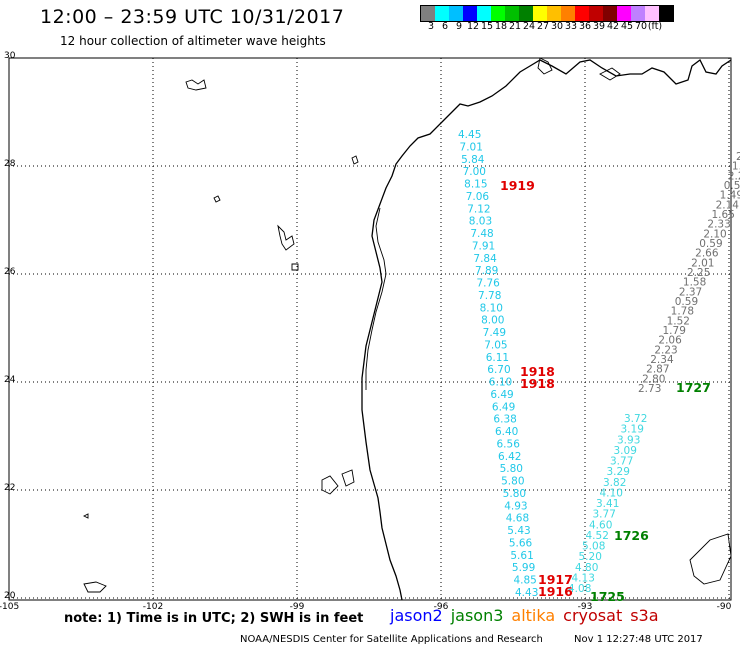 The width and height of the screenshot is (740, 650). What do you see at coordinates (10, 380) in the screenshot?
I see `latitude-label: 24` at bounding box center [10, 380].